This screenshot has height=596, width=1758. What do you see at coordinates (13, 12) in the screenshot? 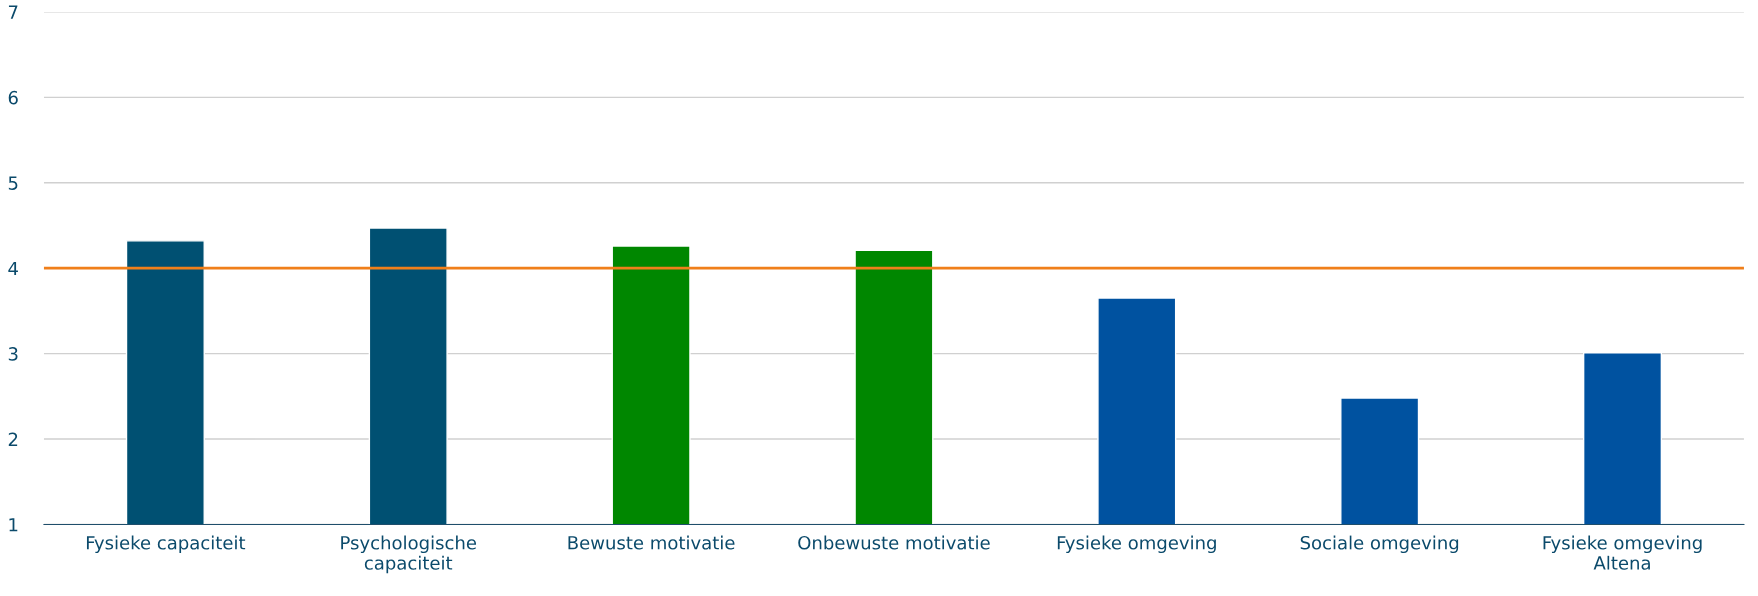
I see `y-tick-label: 7` at bounding box center [13, 12].